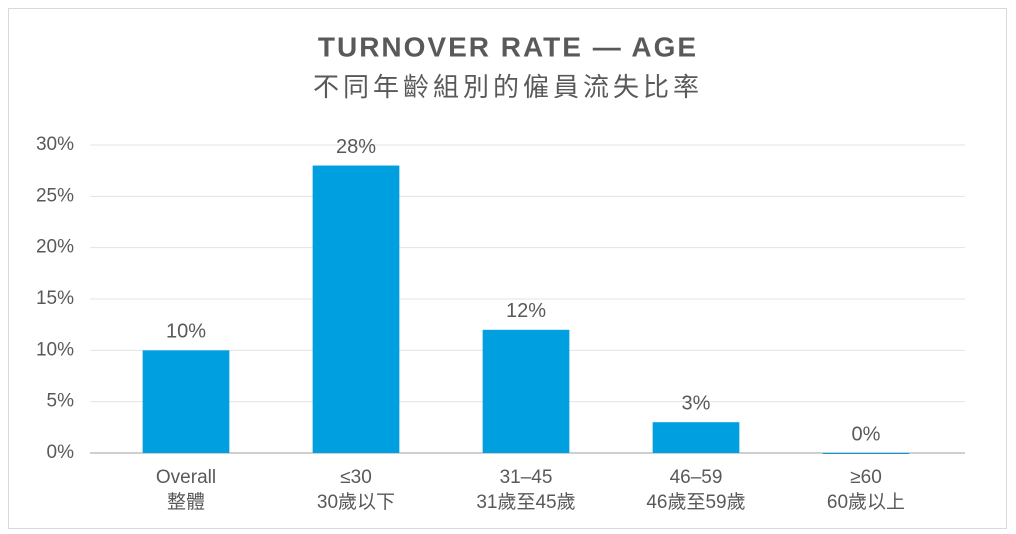 This screenshot has height=534, width=1016. What do you see at coordinates (186, 477) in the screenshot?
I see `x-tick-label: Overall` at bounding box center [186, 477].